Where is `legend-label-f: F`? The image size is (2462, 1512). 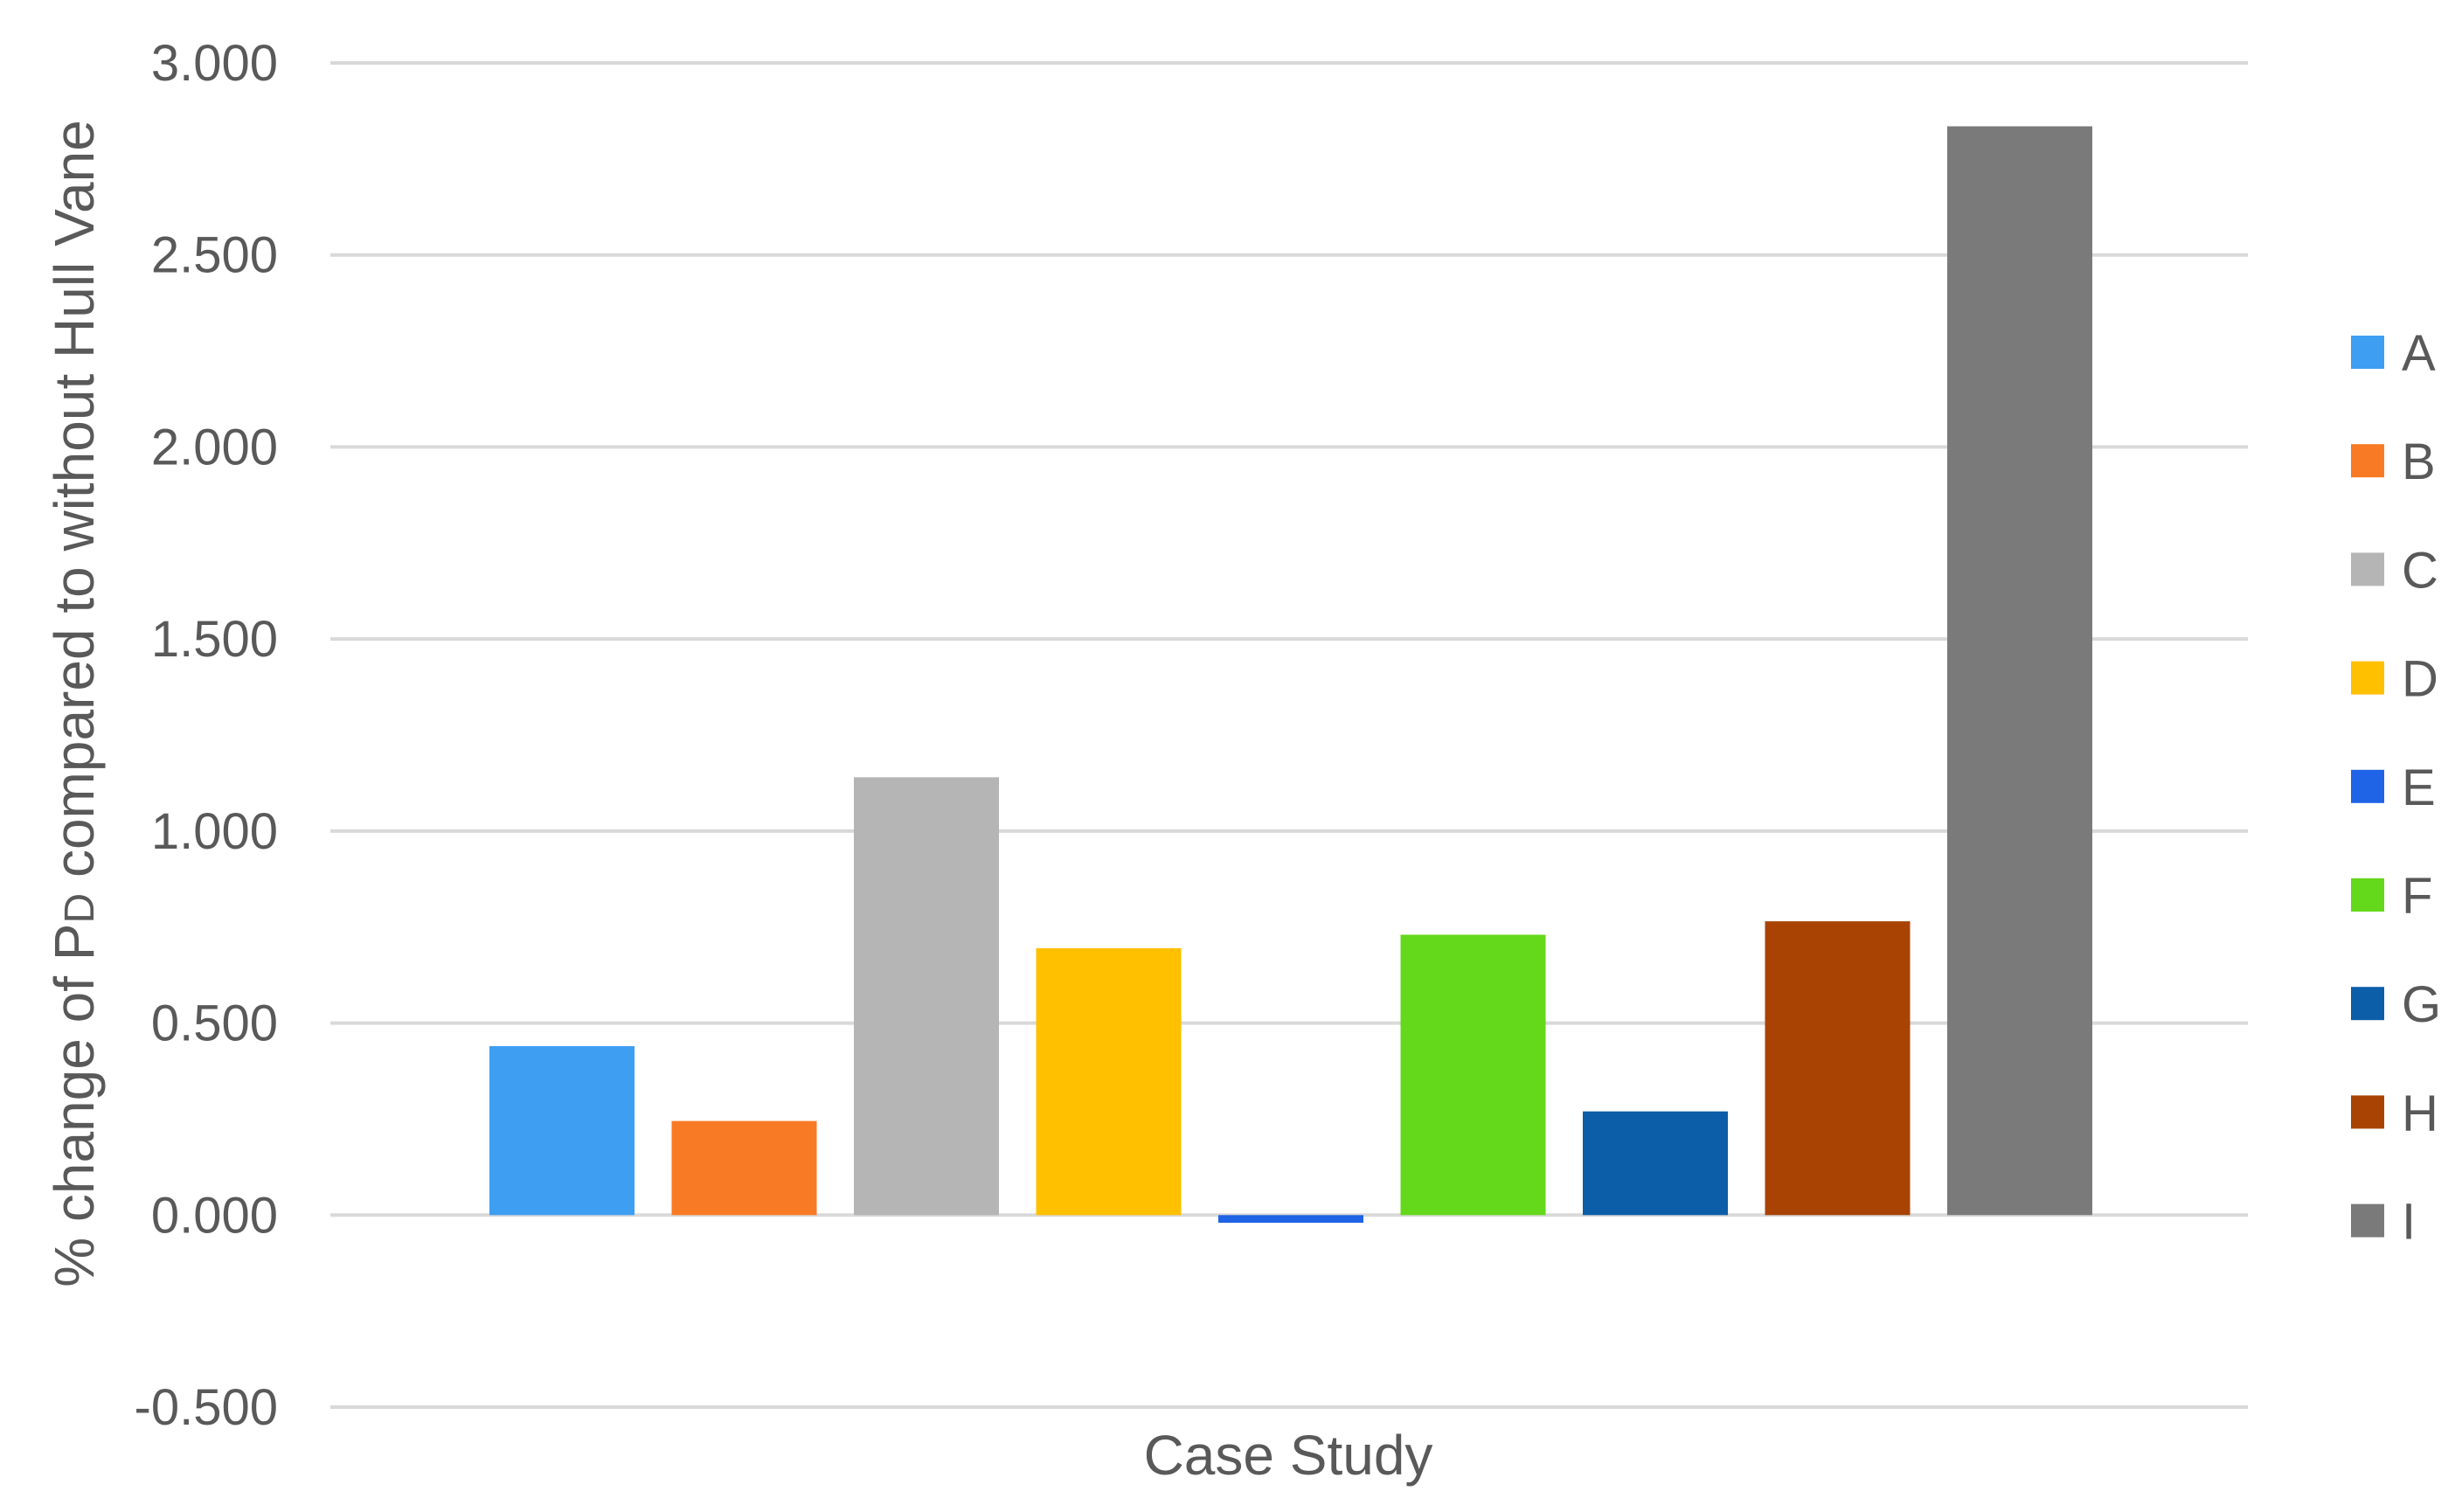
legend-label-f: F is located at coordinates (2417, 896).